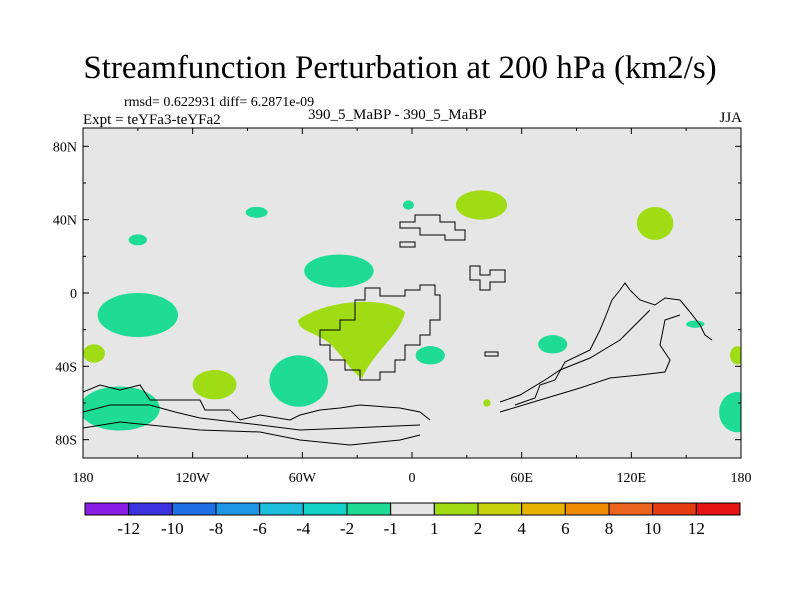 Image resolution: width=800 pixels, height=600 pixels. Describe the element at coordinates (66, 367) in the screenshot. I see `y-tick-label: 40S` at that location.